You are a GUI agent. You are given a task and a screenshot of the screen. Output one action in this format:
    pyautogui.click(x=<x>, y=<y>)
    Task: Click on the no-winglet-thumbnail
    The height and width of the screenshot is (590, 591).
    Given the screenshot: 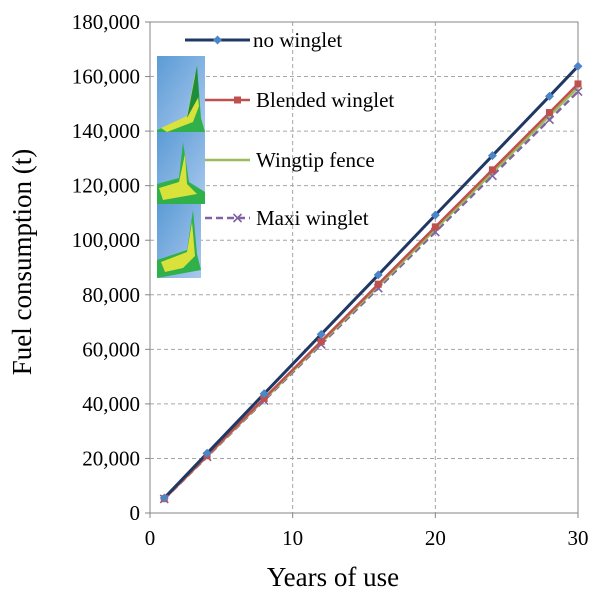 What is the action you would take?
    pyautogui.click(x=181, y=94)
    